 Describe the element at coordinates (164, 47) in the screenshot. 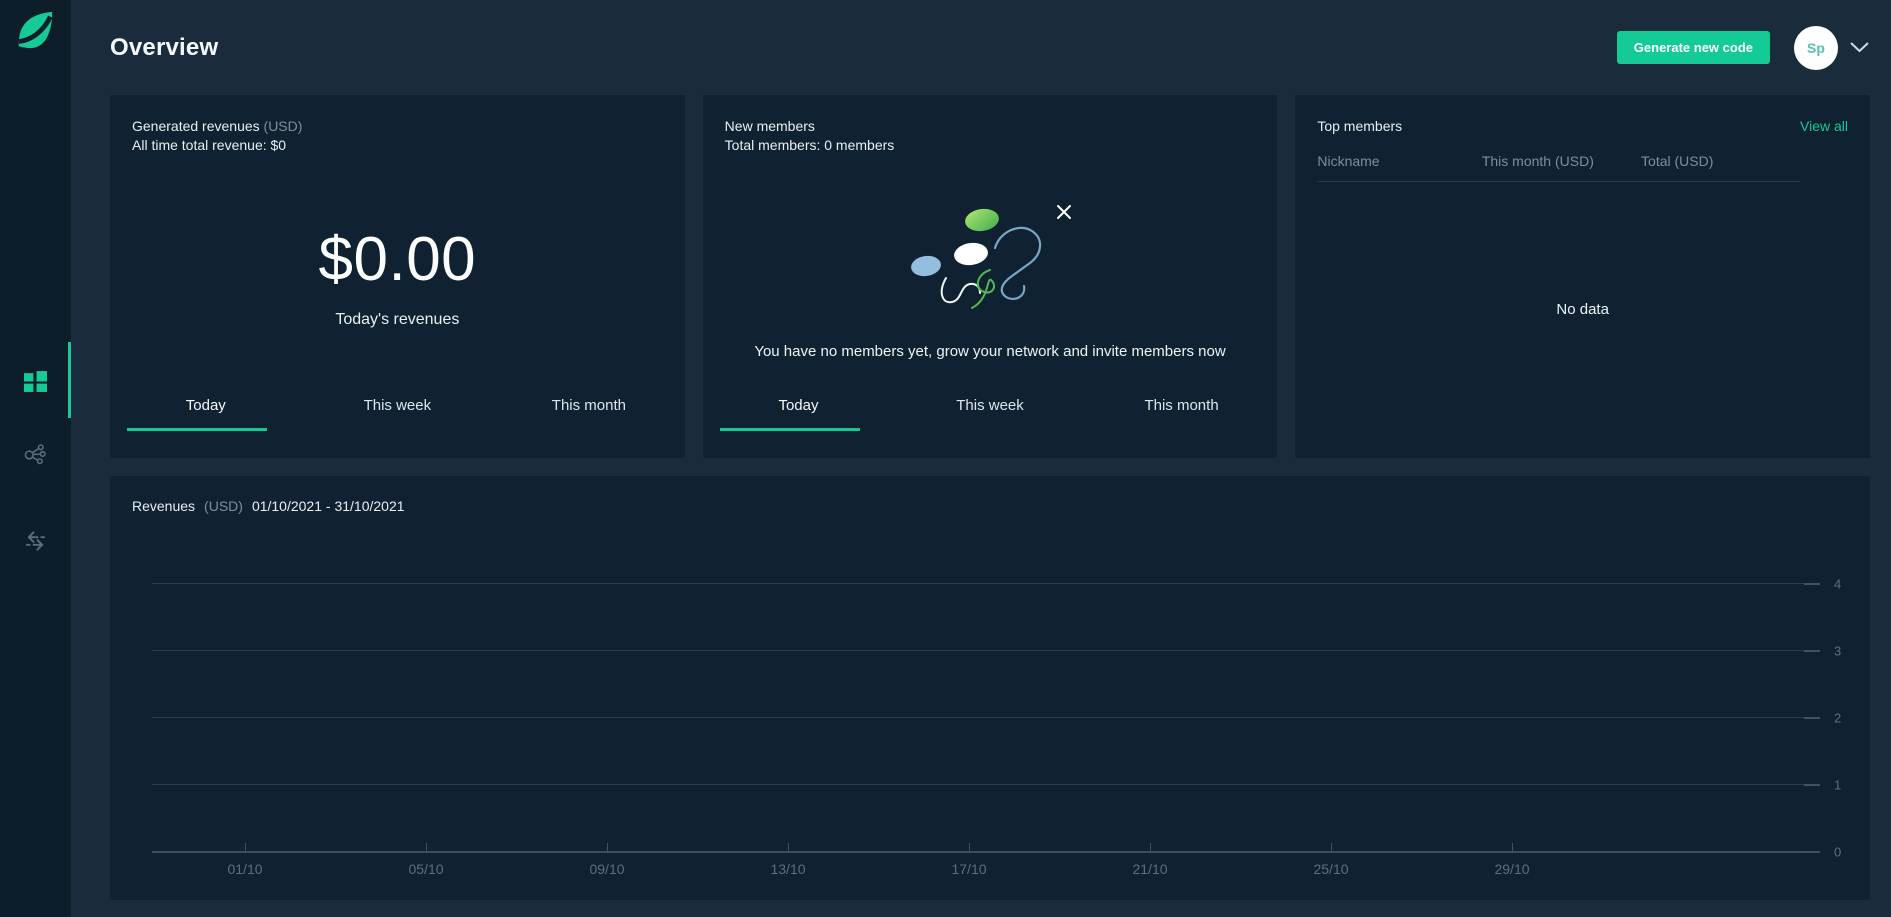

I see `page-title: Overview` at that location.